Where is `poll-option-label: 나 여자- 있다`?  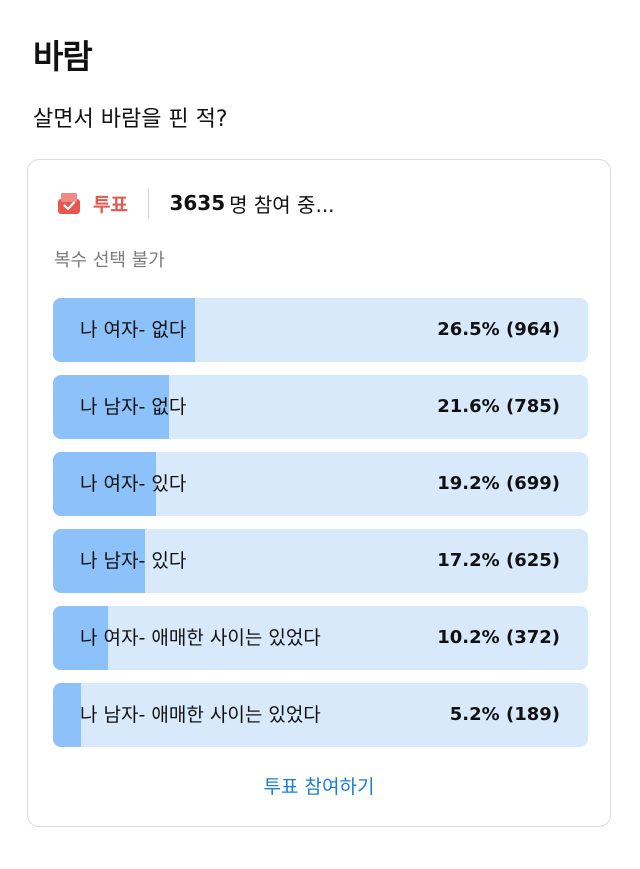
poll-option-label: 나 여자- 있다 is located at coordinates (133, 484).